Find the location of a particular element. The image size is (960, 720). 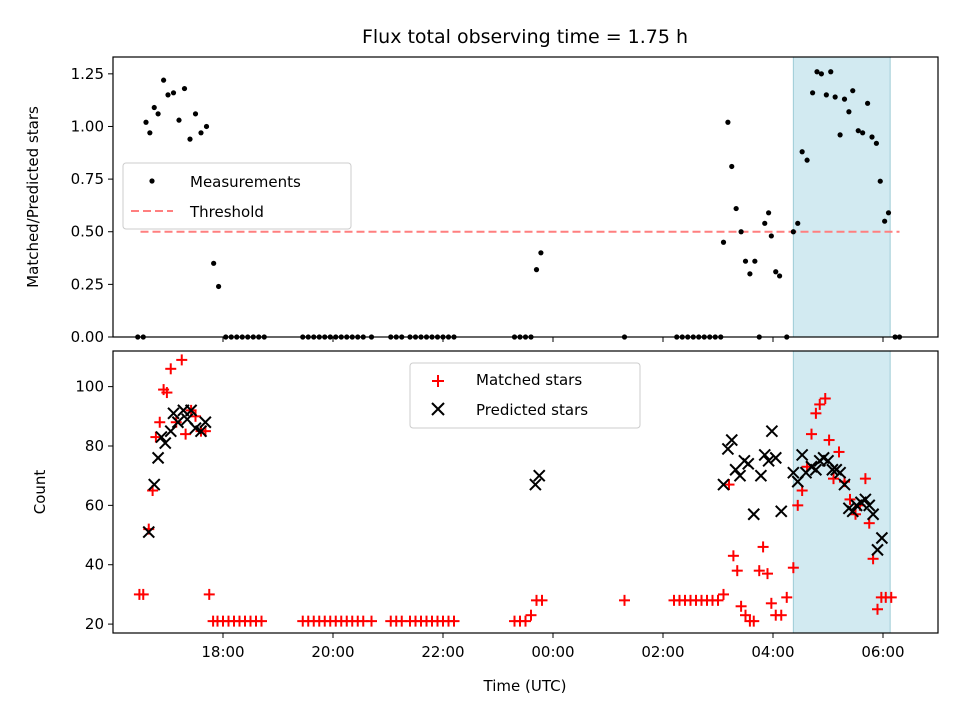

x-tick-label: 04:00 is located at coordinates (772, 652).